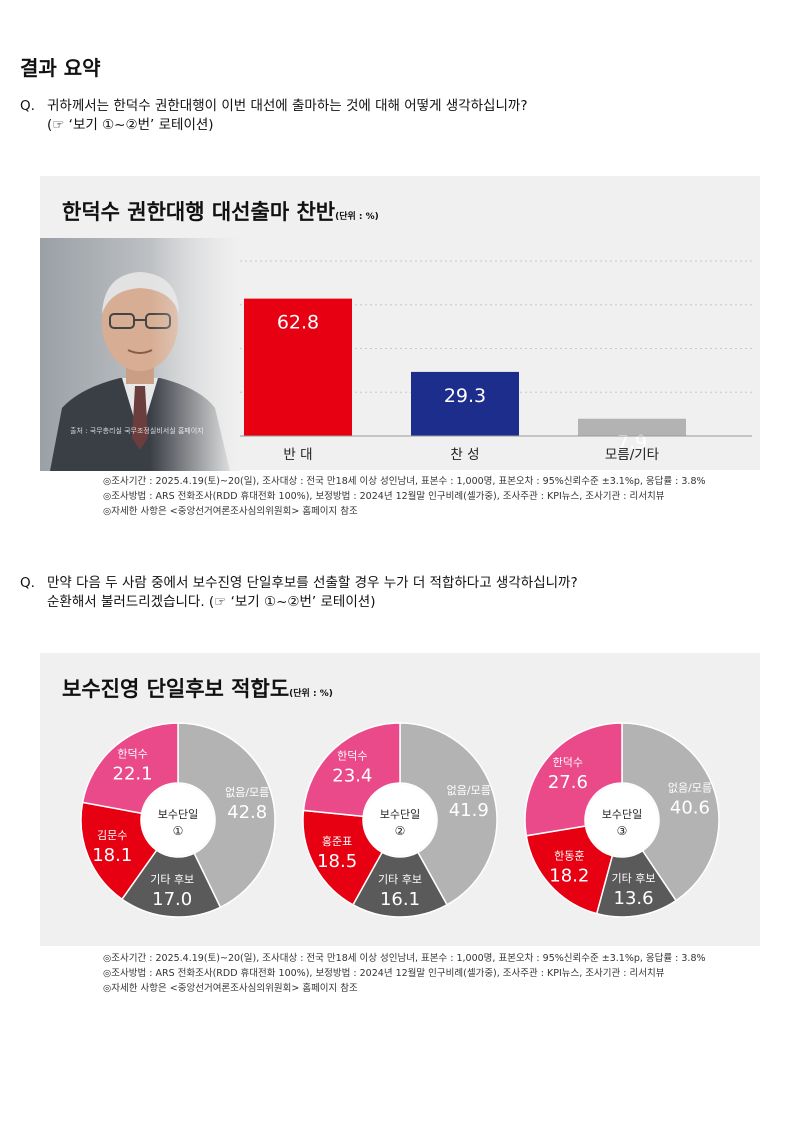  What do you see at coordinates (569, 856) in the screenshot?
I see `slice-name-label: 한동훈` at bounding box center [569, 856].